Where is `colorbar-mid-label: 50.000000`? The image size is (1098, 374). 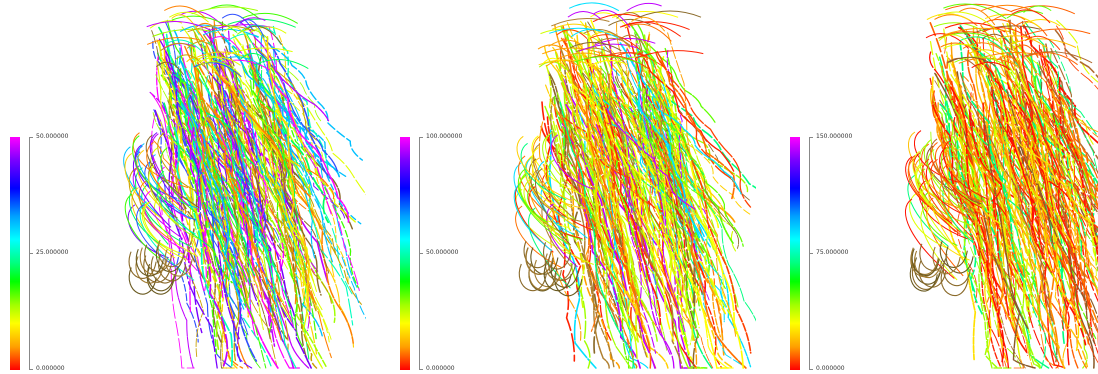
colorbar-mid-label: 50.000000 is located at coordinates (442, 252).